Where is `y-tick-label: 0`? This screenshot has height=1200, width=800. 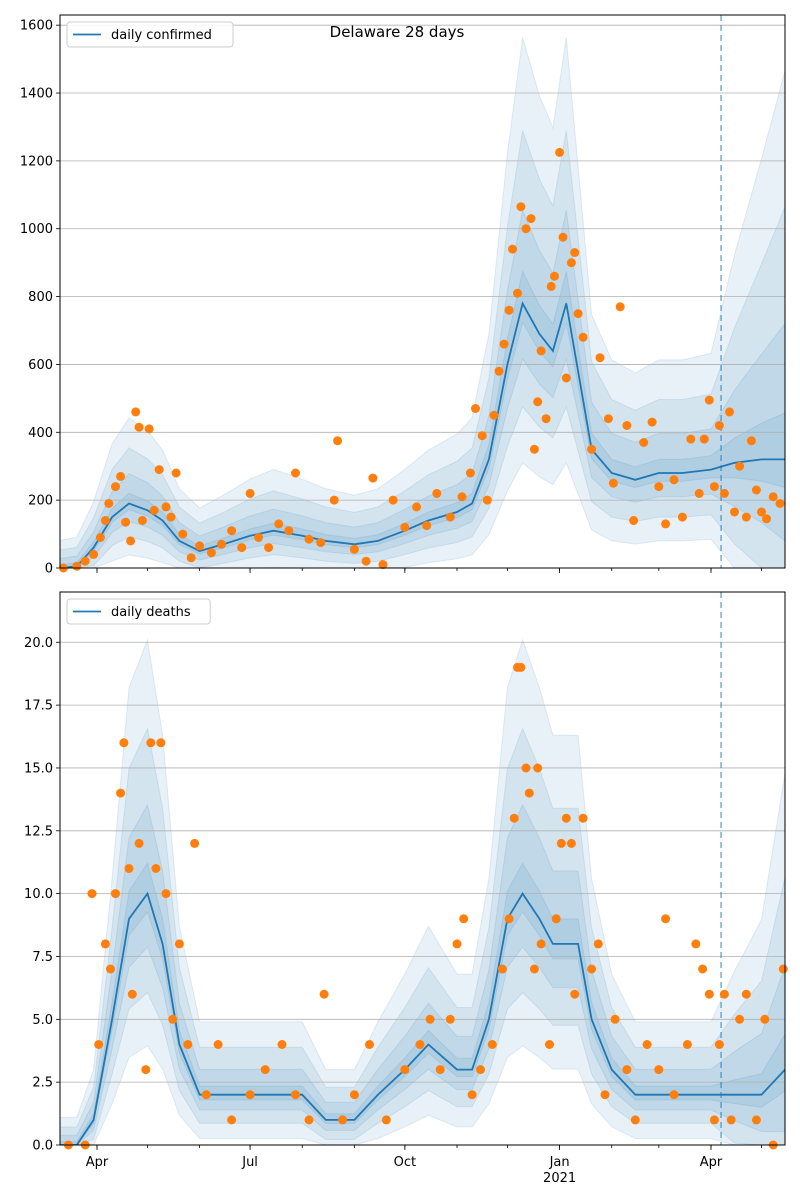
y-tick-label: 0 is located at coordinates (49, 569).